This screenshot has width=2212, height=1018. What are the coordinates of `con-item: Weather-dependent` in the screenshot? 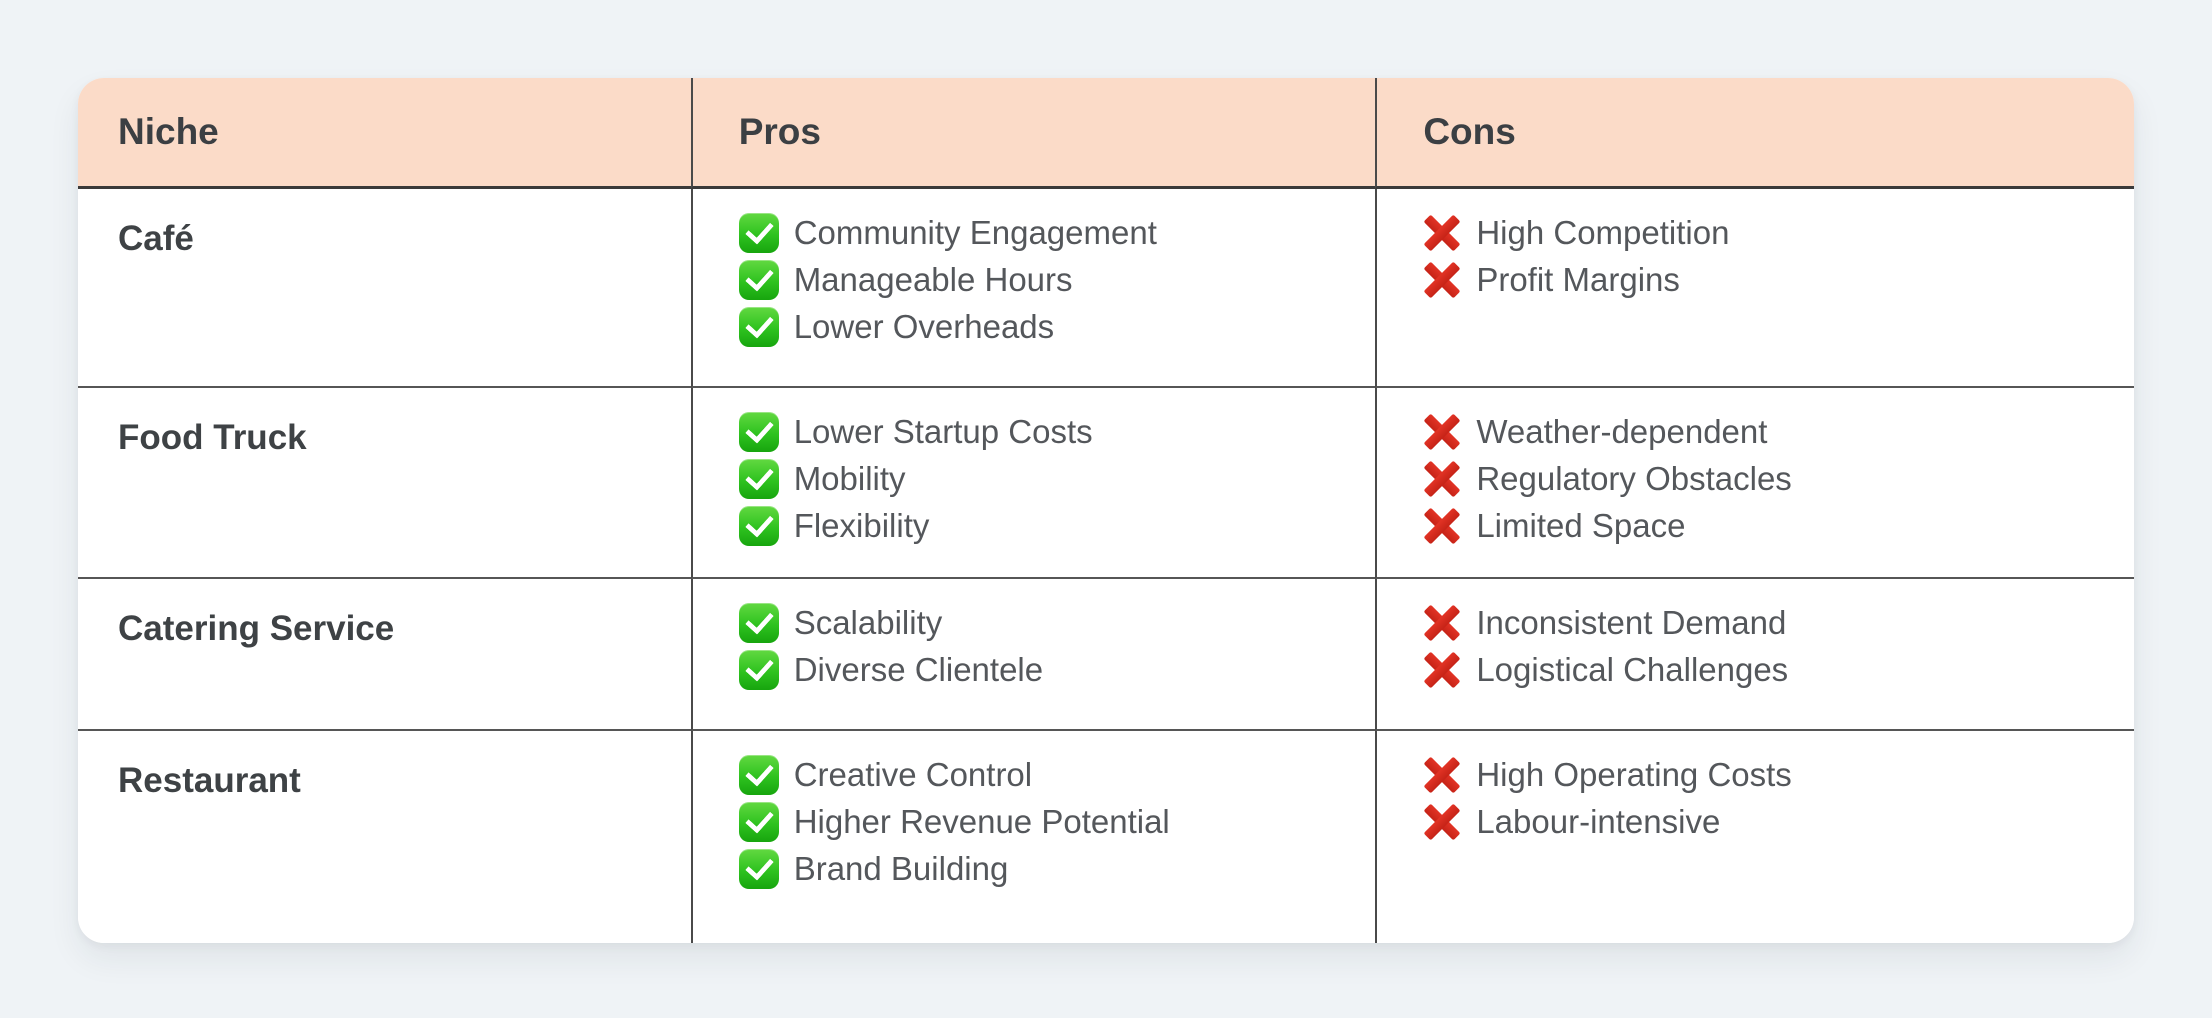 It's located at (1768, 431).